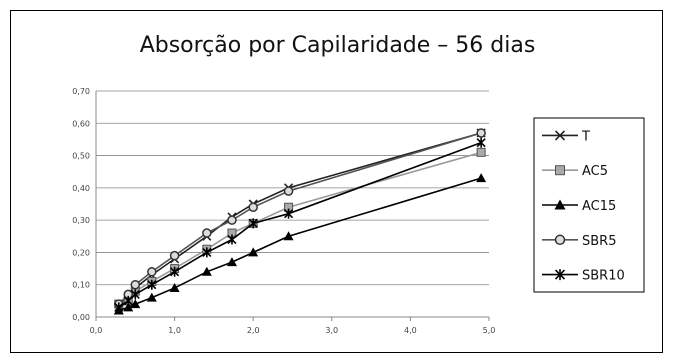  What do you see at coordinates (560, 240) in the screenshot?
I see `legend-marker-sbr5` at bounding box center [560, 240].